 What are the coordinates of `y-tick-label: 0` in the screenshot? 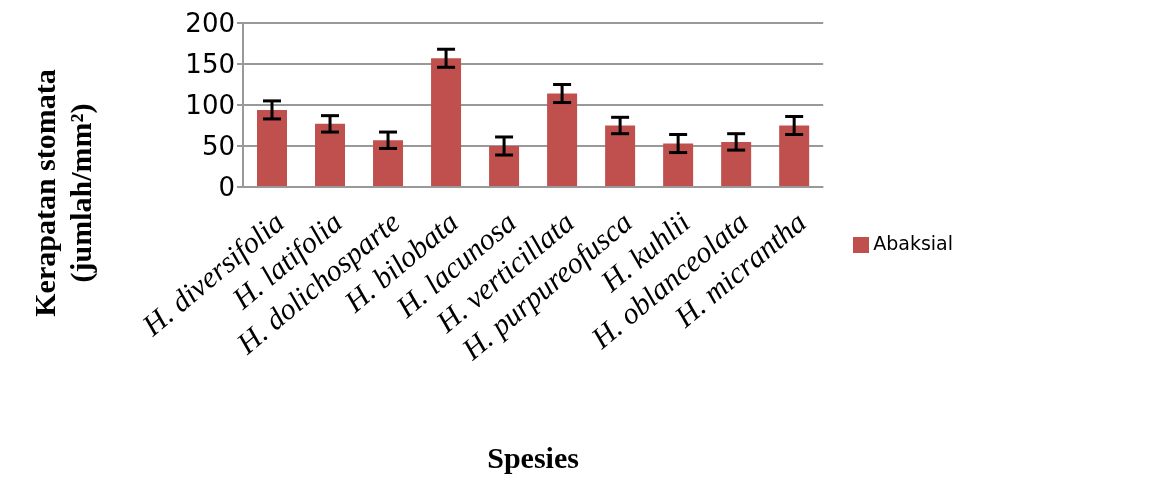 It's located at (226, 187).